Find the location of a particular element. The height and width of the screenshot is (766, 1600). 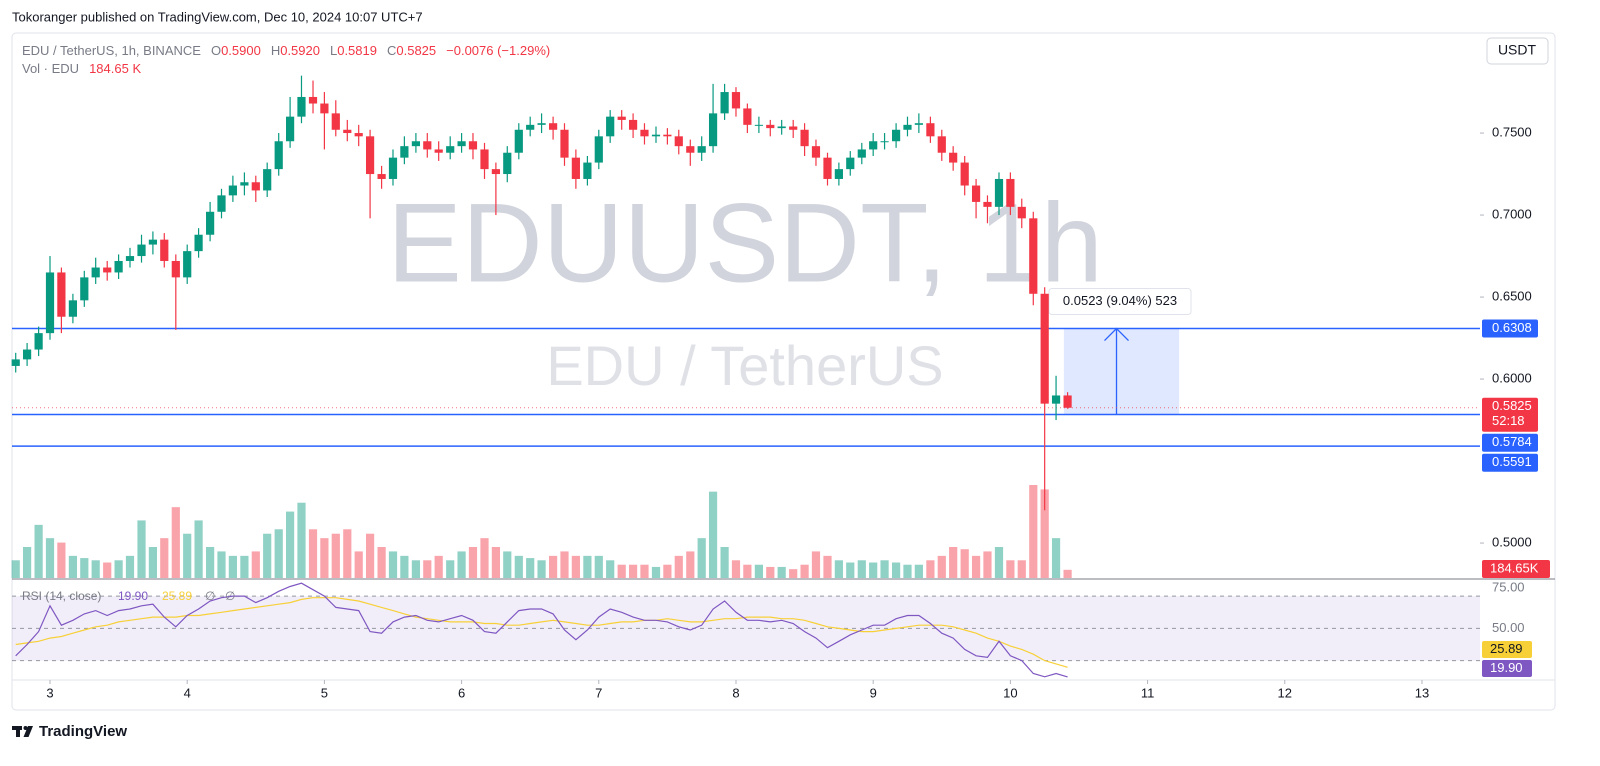

volume-label: 184.65K is located at coordinates (1514, 567).